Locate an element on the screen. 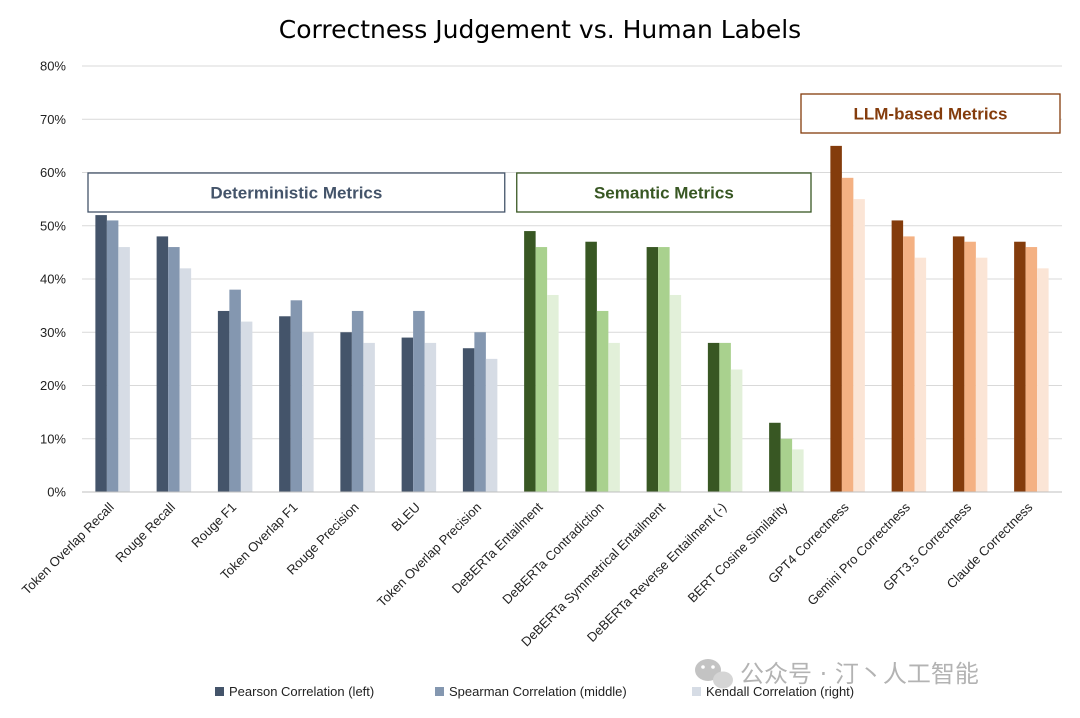 Image resolution: width=1080 pixels, height=718 pixels. chart-title: Correctness Judgement vs. Human Labels is located at coordinates (540, 29).